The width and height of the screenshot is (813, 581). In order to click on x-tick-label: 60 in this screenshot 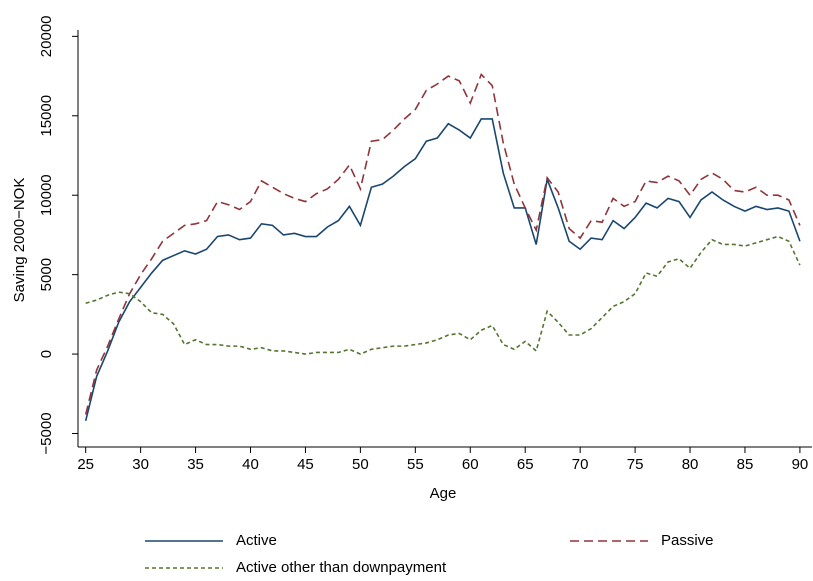, I will do `click(470, 464)`.